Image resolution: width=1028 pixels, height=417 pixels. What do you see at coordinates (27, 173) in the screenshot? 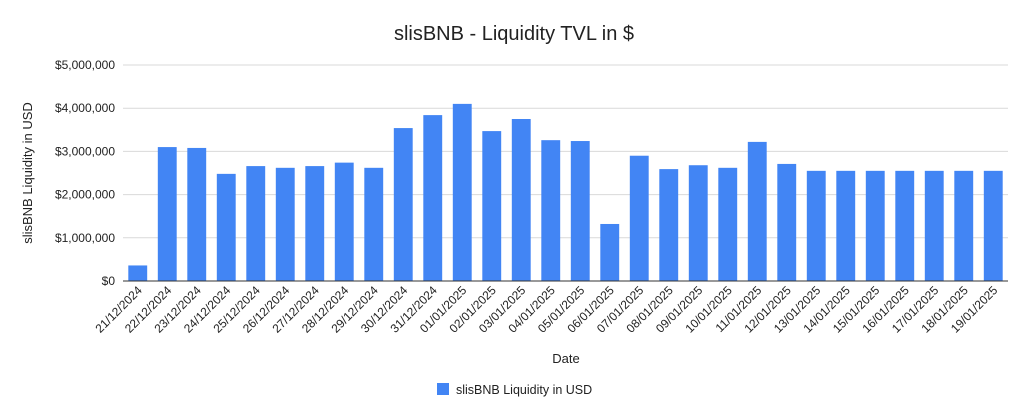
I see `y-axis-title: slisBNB Liquidity in USD` at bounding box center [27, 173].